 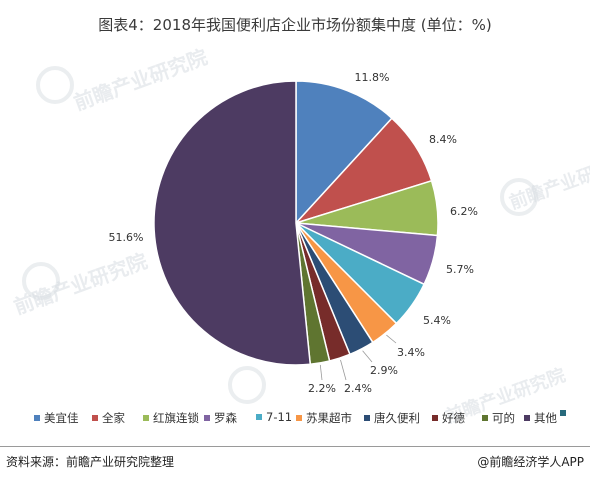 I want to click on legend-label: 唐久便利, so click(x=397, y=418).